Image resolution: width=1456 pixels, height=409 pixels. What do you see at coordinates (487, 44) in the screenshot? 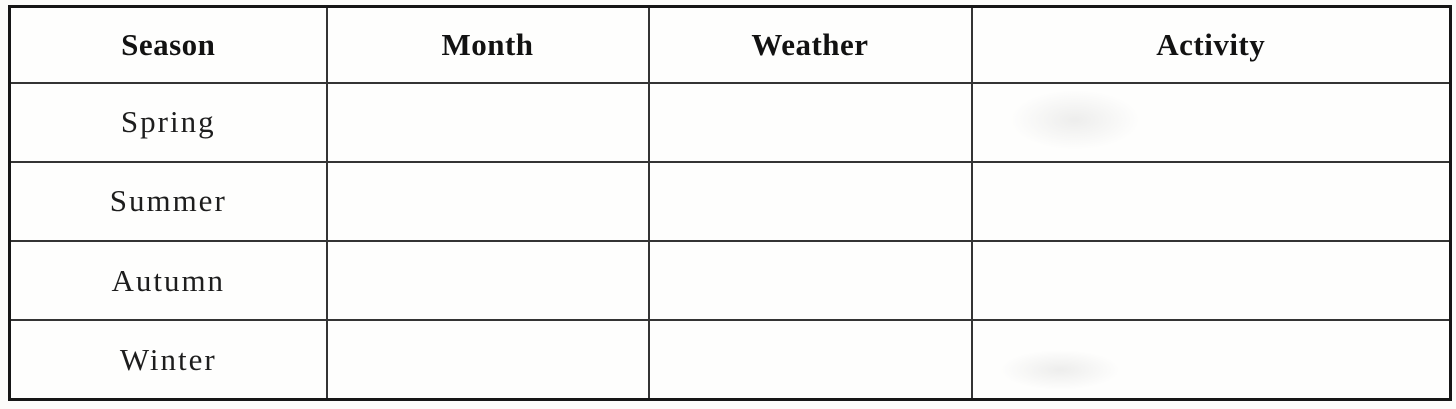
I see `column-header-month: Month` at bounding box center [487, 44].